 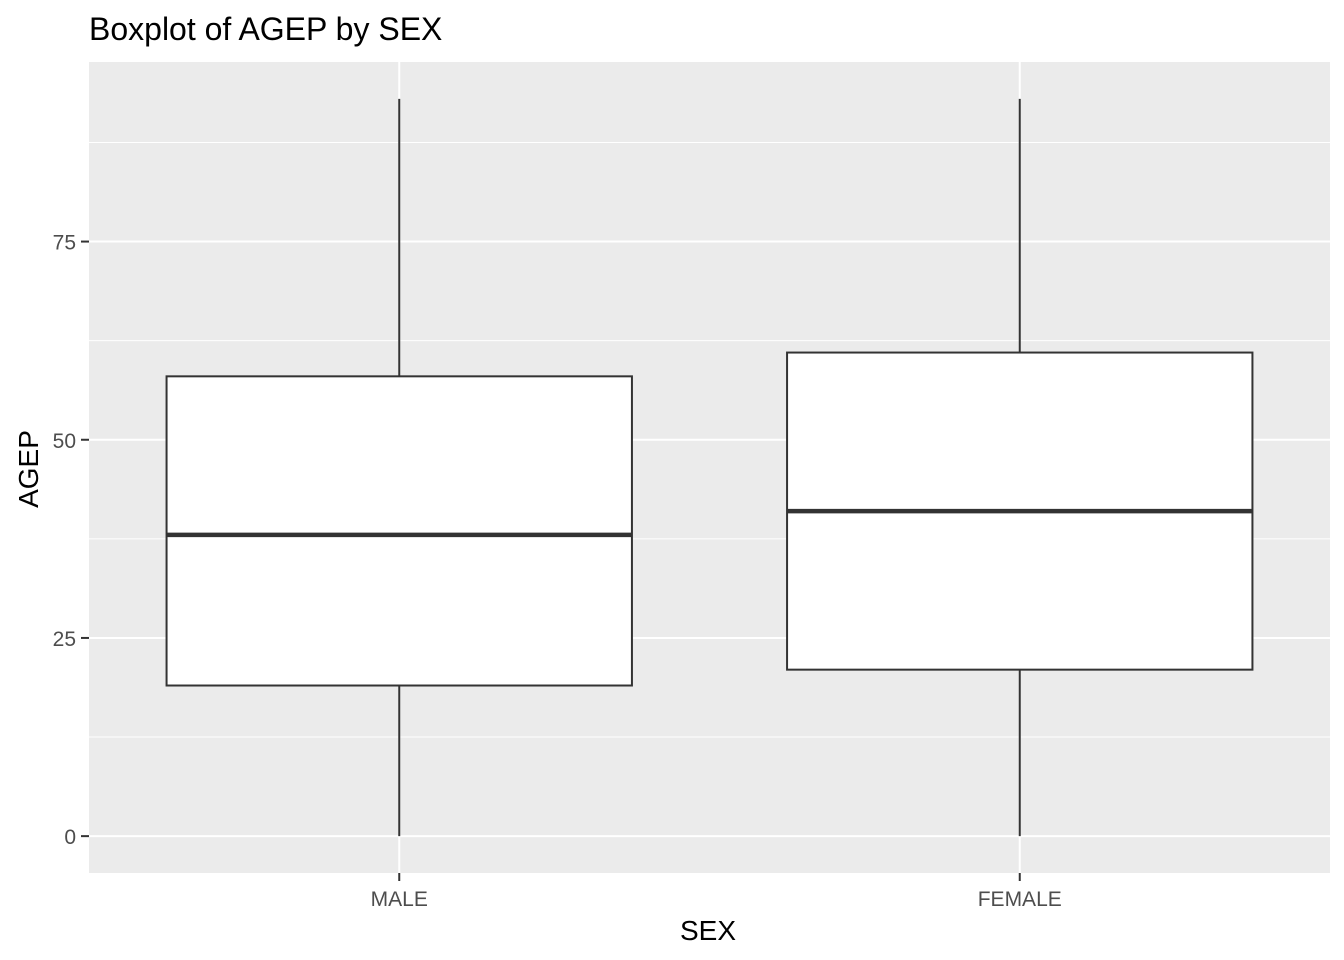 What do you see at coordinates (399, 899) in the screenshot?
I see `x-tick-label-male: MALE` at bounding box center [399, 899].